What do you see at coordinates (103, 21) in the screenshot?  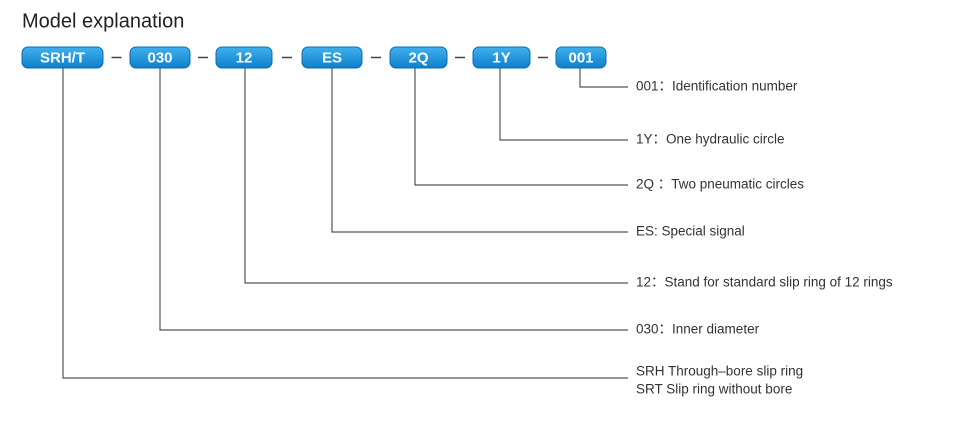 I see `title: Model explanation` at bounding box center [103, 21].